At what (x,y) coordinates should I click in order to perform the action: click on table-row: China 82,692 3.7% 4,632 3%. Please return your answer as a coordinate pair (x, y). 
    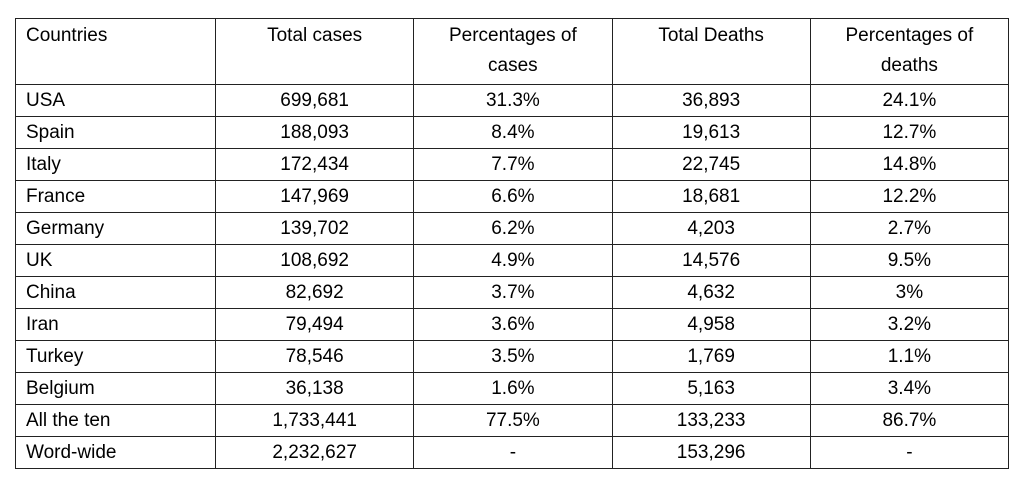
    Looking at the image, I should click on (512, 292).